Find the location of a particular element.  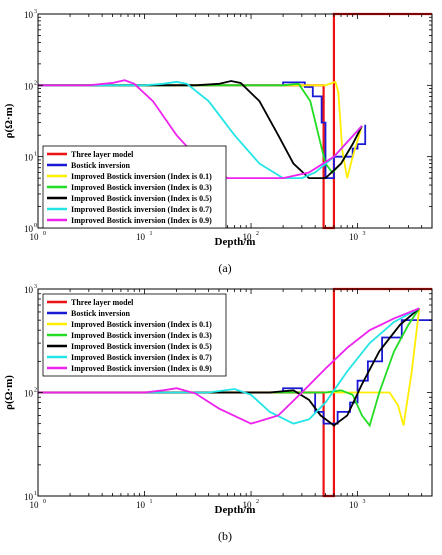

panel-label: (b) is located at coordinates (225, 536).